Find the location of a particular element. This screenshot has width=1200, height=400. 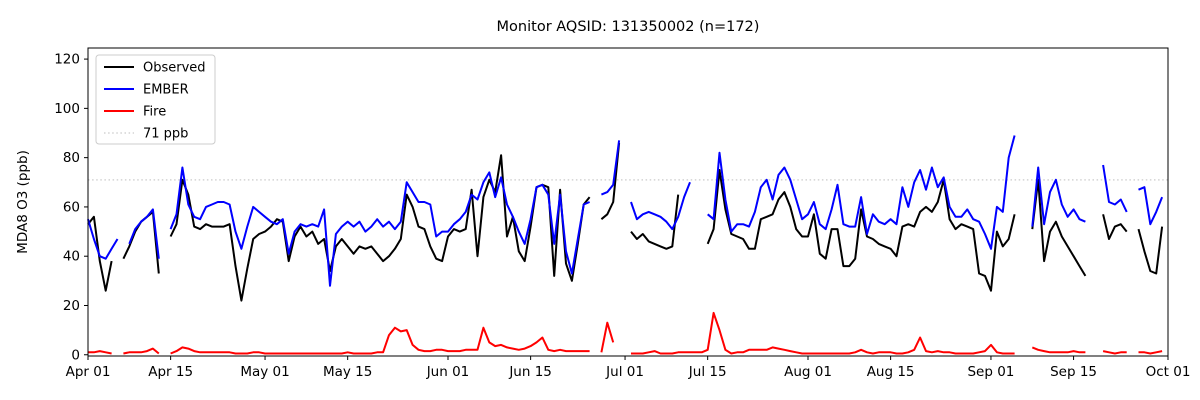

y-tick-label: 20 is located at coordinates (71, 306).